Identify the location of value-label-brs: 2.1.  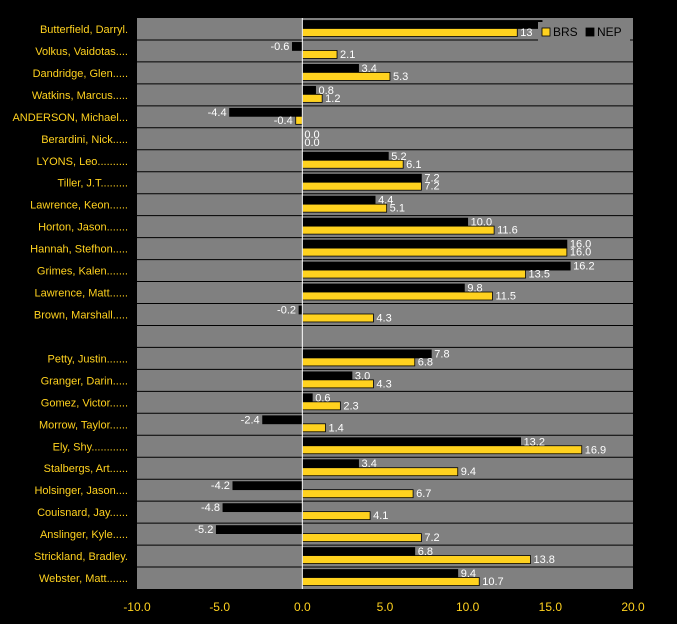
(347, 55).